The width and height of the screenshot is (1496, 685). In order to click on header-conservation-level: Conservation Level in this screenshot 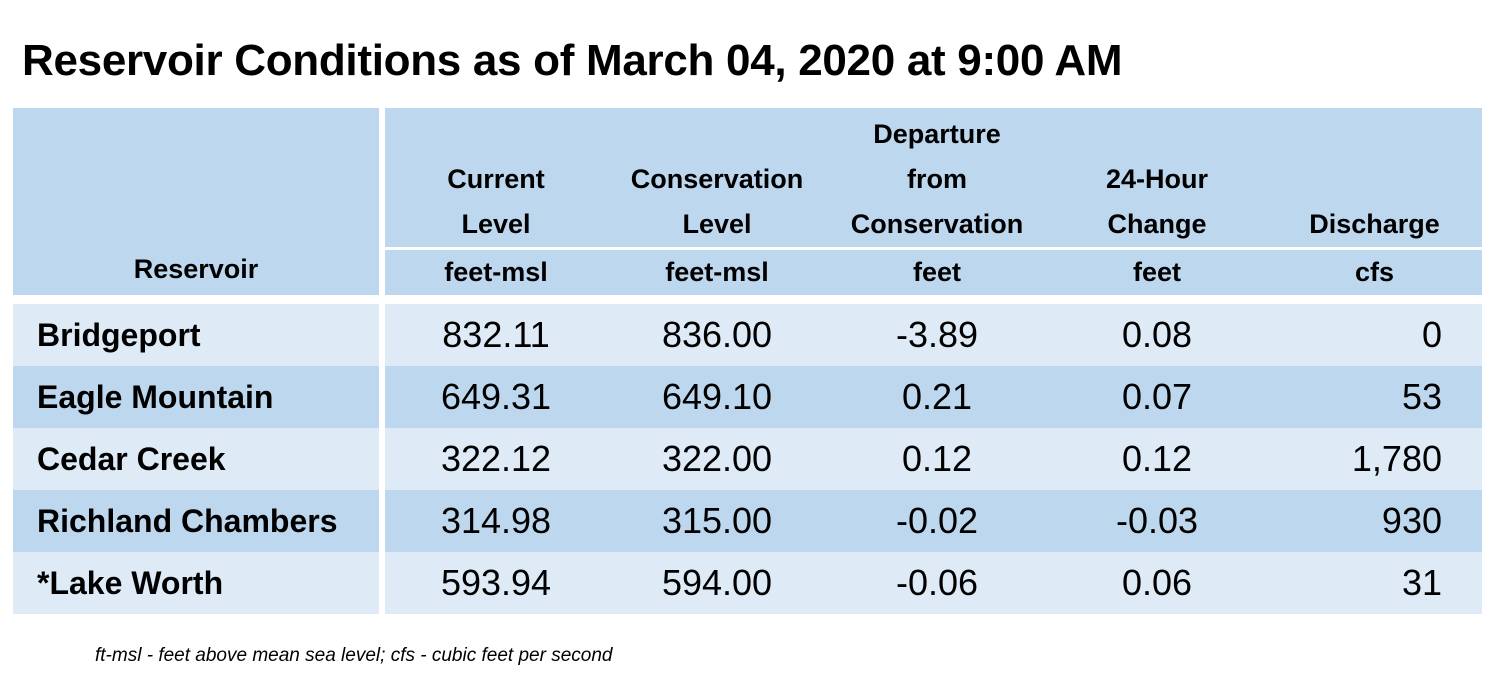, I will do `click(717, 178)`.